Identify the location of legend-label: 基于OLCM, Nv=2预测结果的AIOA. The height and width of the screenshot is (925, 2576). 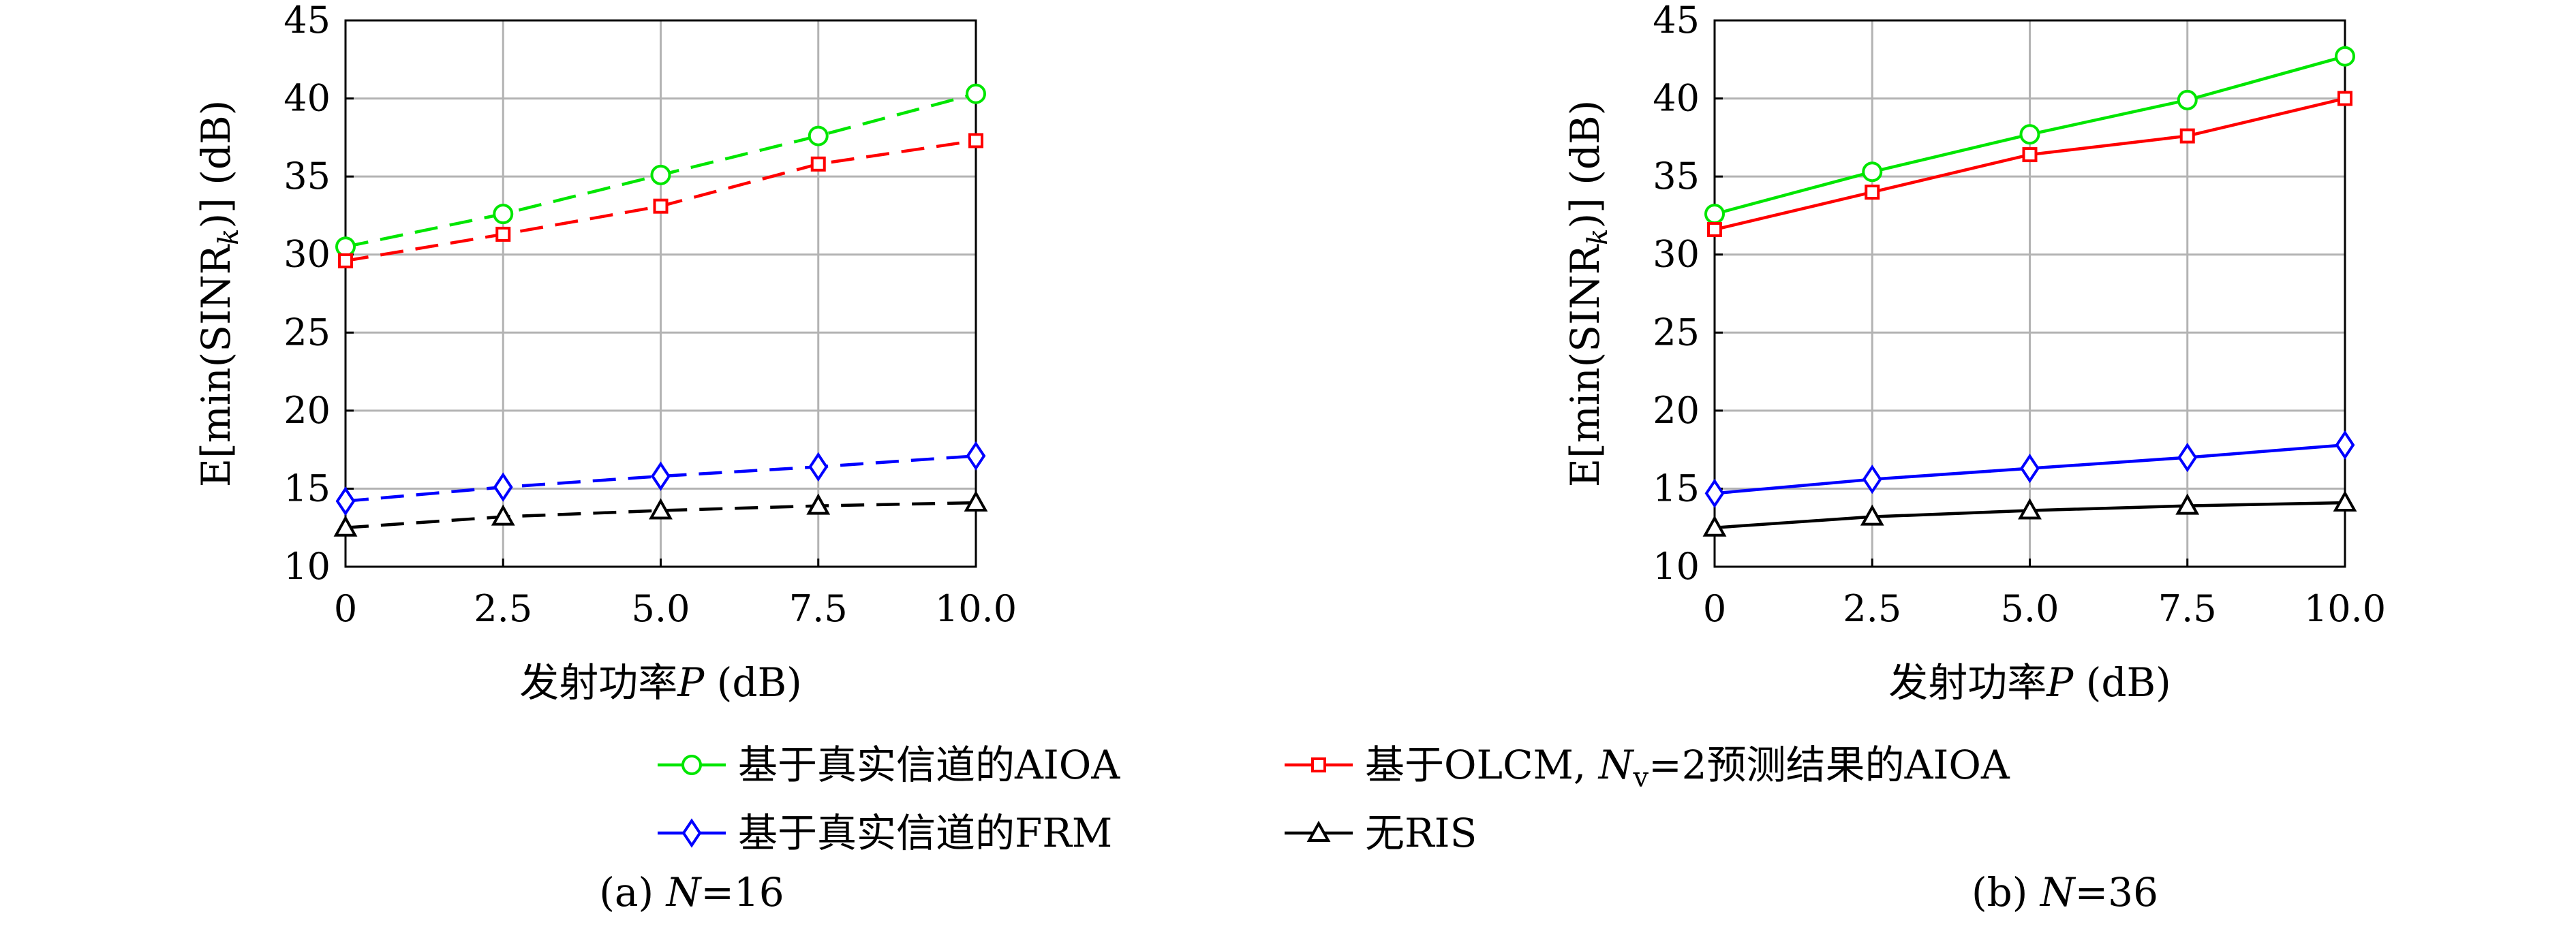
(1687, 768).